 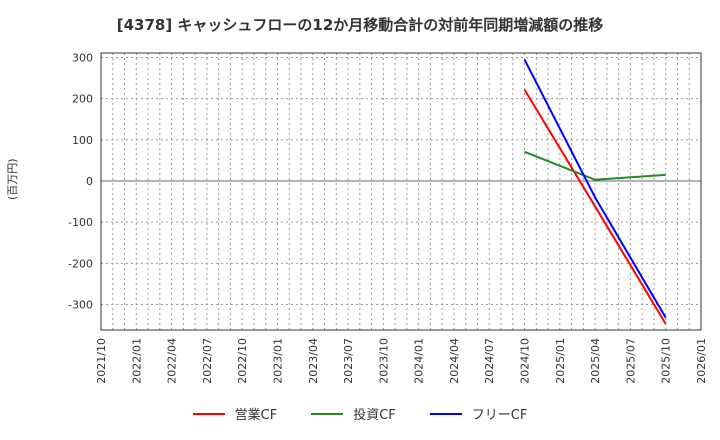 What do you see at coordinates (80, 222) in the screenshot?
I see `y-tick-label: -100` at bounding box center [80, 222].